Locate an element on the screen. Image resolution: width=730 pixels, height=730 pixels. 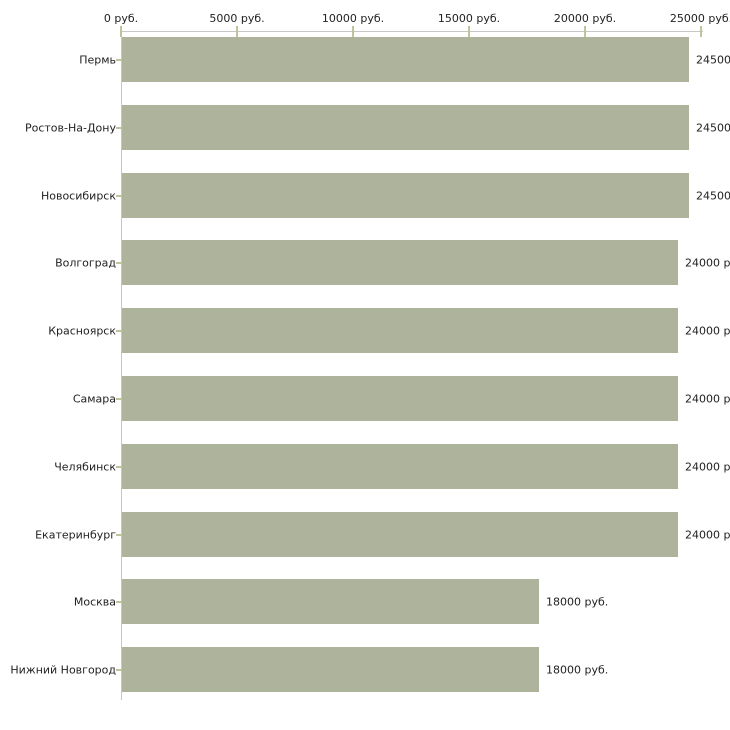
category-label: Пермь is located at coordinates (97, 59).